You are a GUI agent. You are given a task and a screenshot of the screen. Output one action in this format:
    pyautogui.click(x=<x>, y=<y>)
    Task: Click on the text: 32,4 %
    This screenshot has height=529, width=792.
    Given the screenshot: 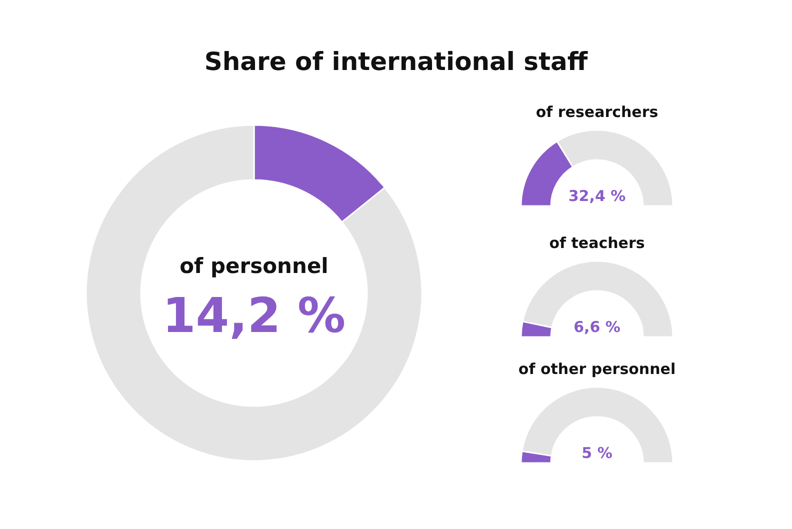 What is the action you would take?
    pyautogui.click(x=597, y=196)
    